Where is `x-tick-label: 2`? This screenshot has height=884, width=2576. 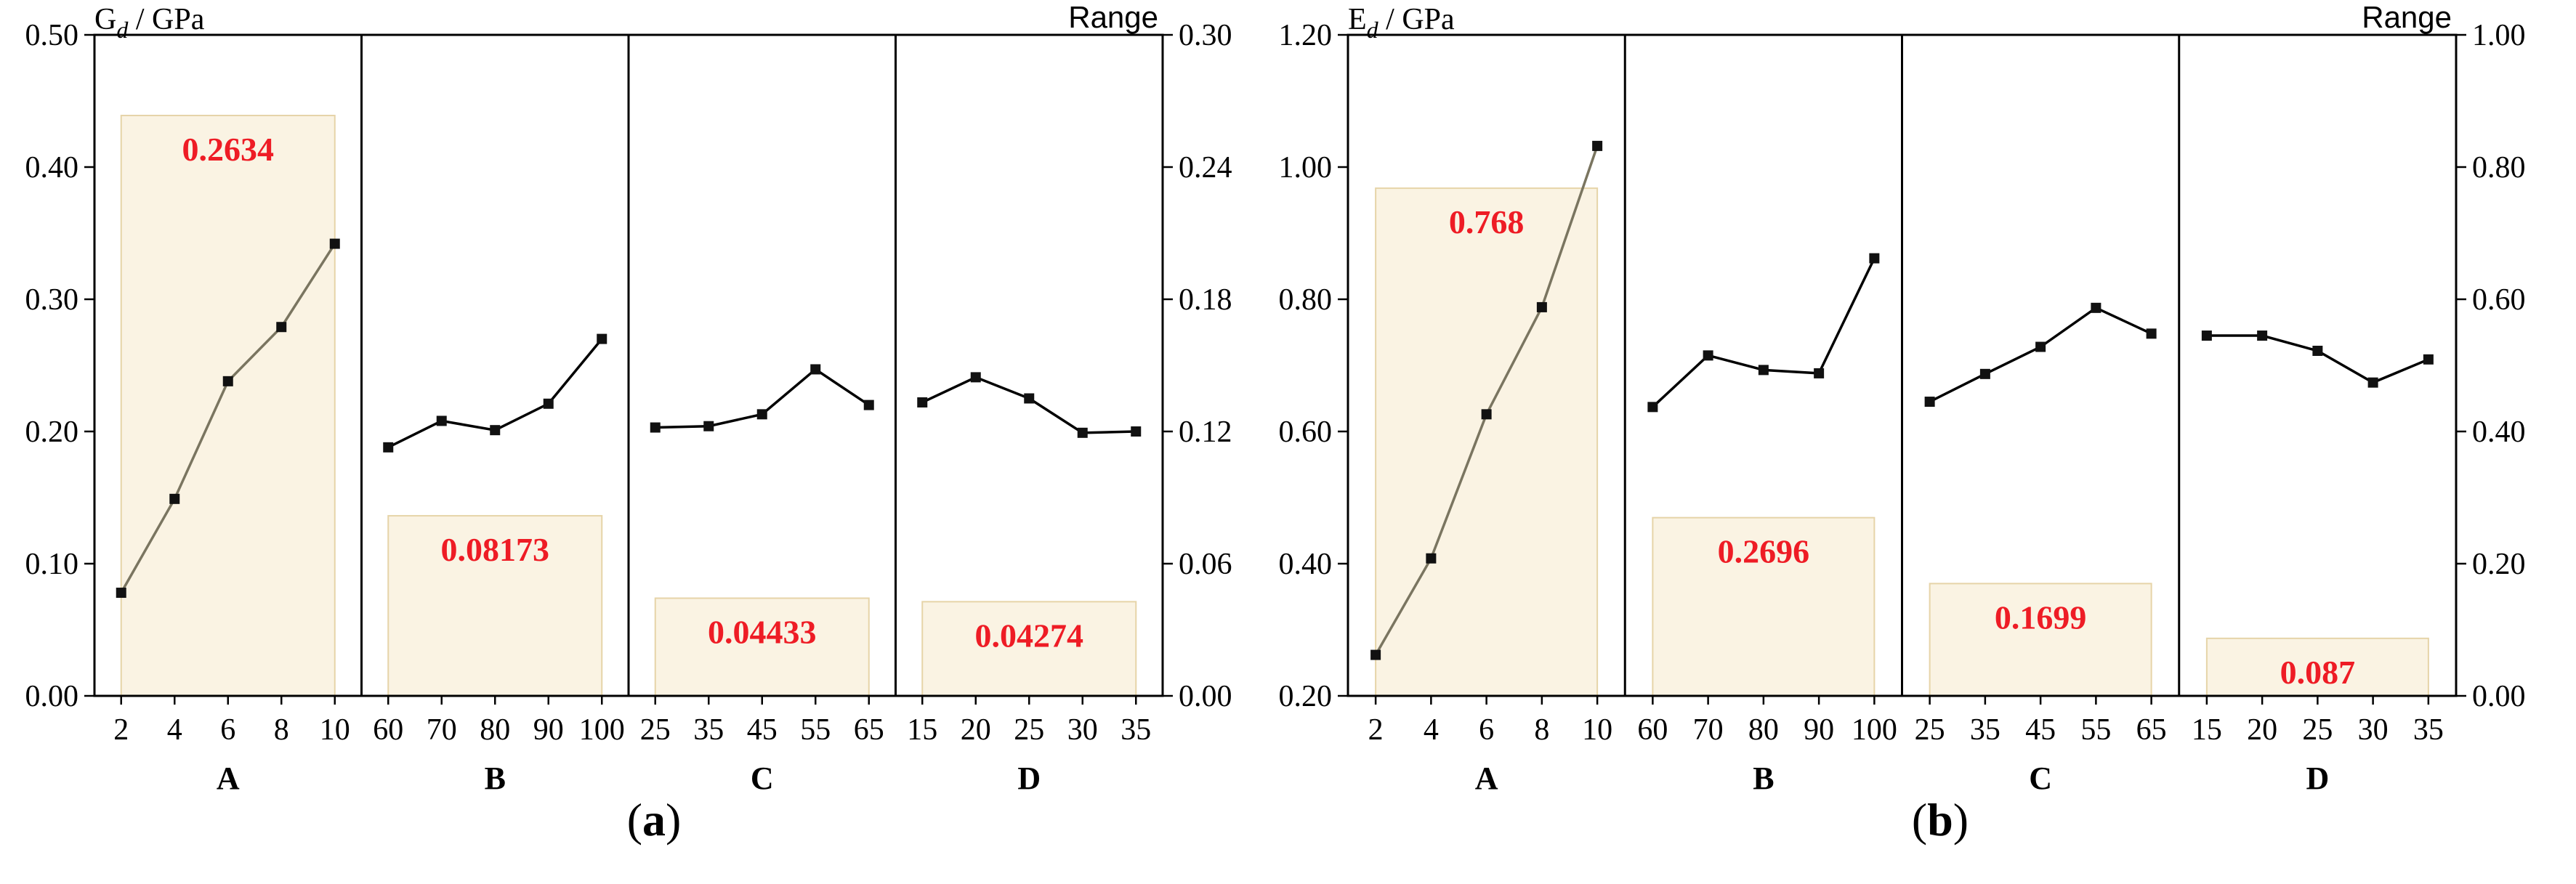
x-tick-label: 2 is located at coordinates (121, 730).